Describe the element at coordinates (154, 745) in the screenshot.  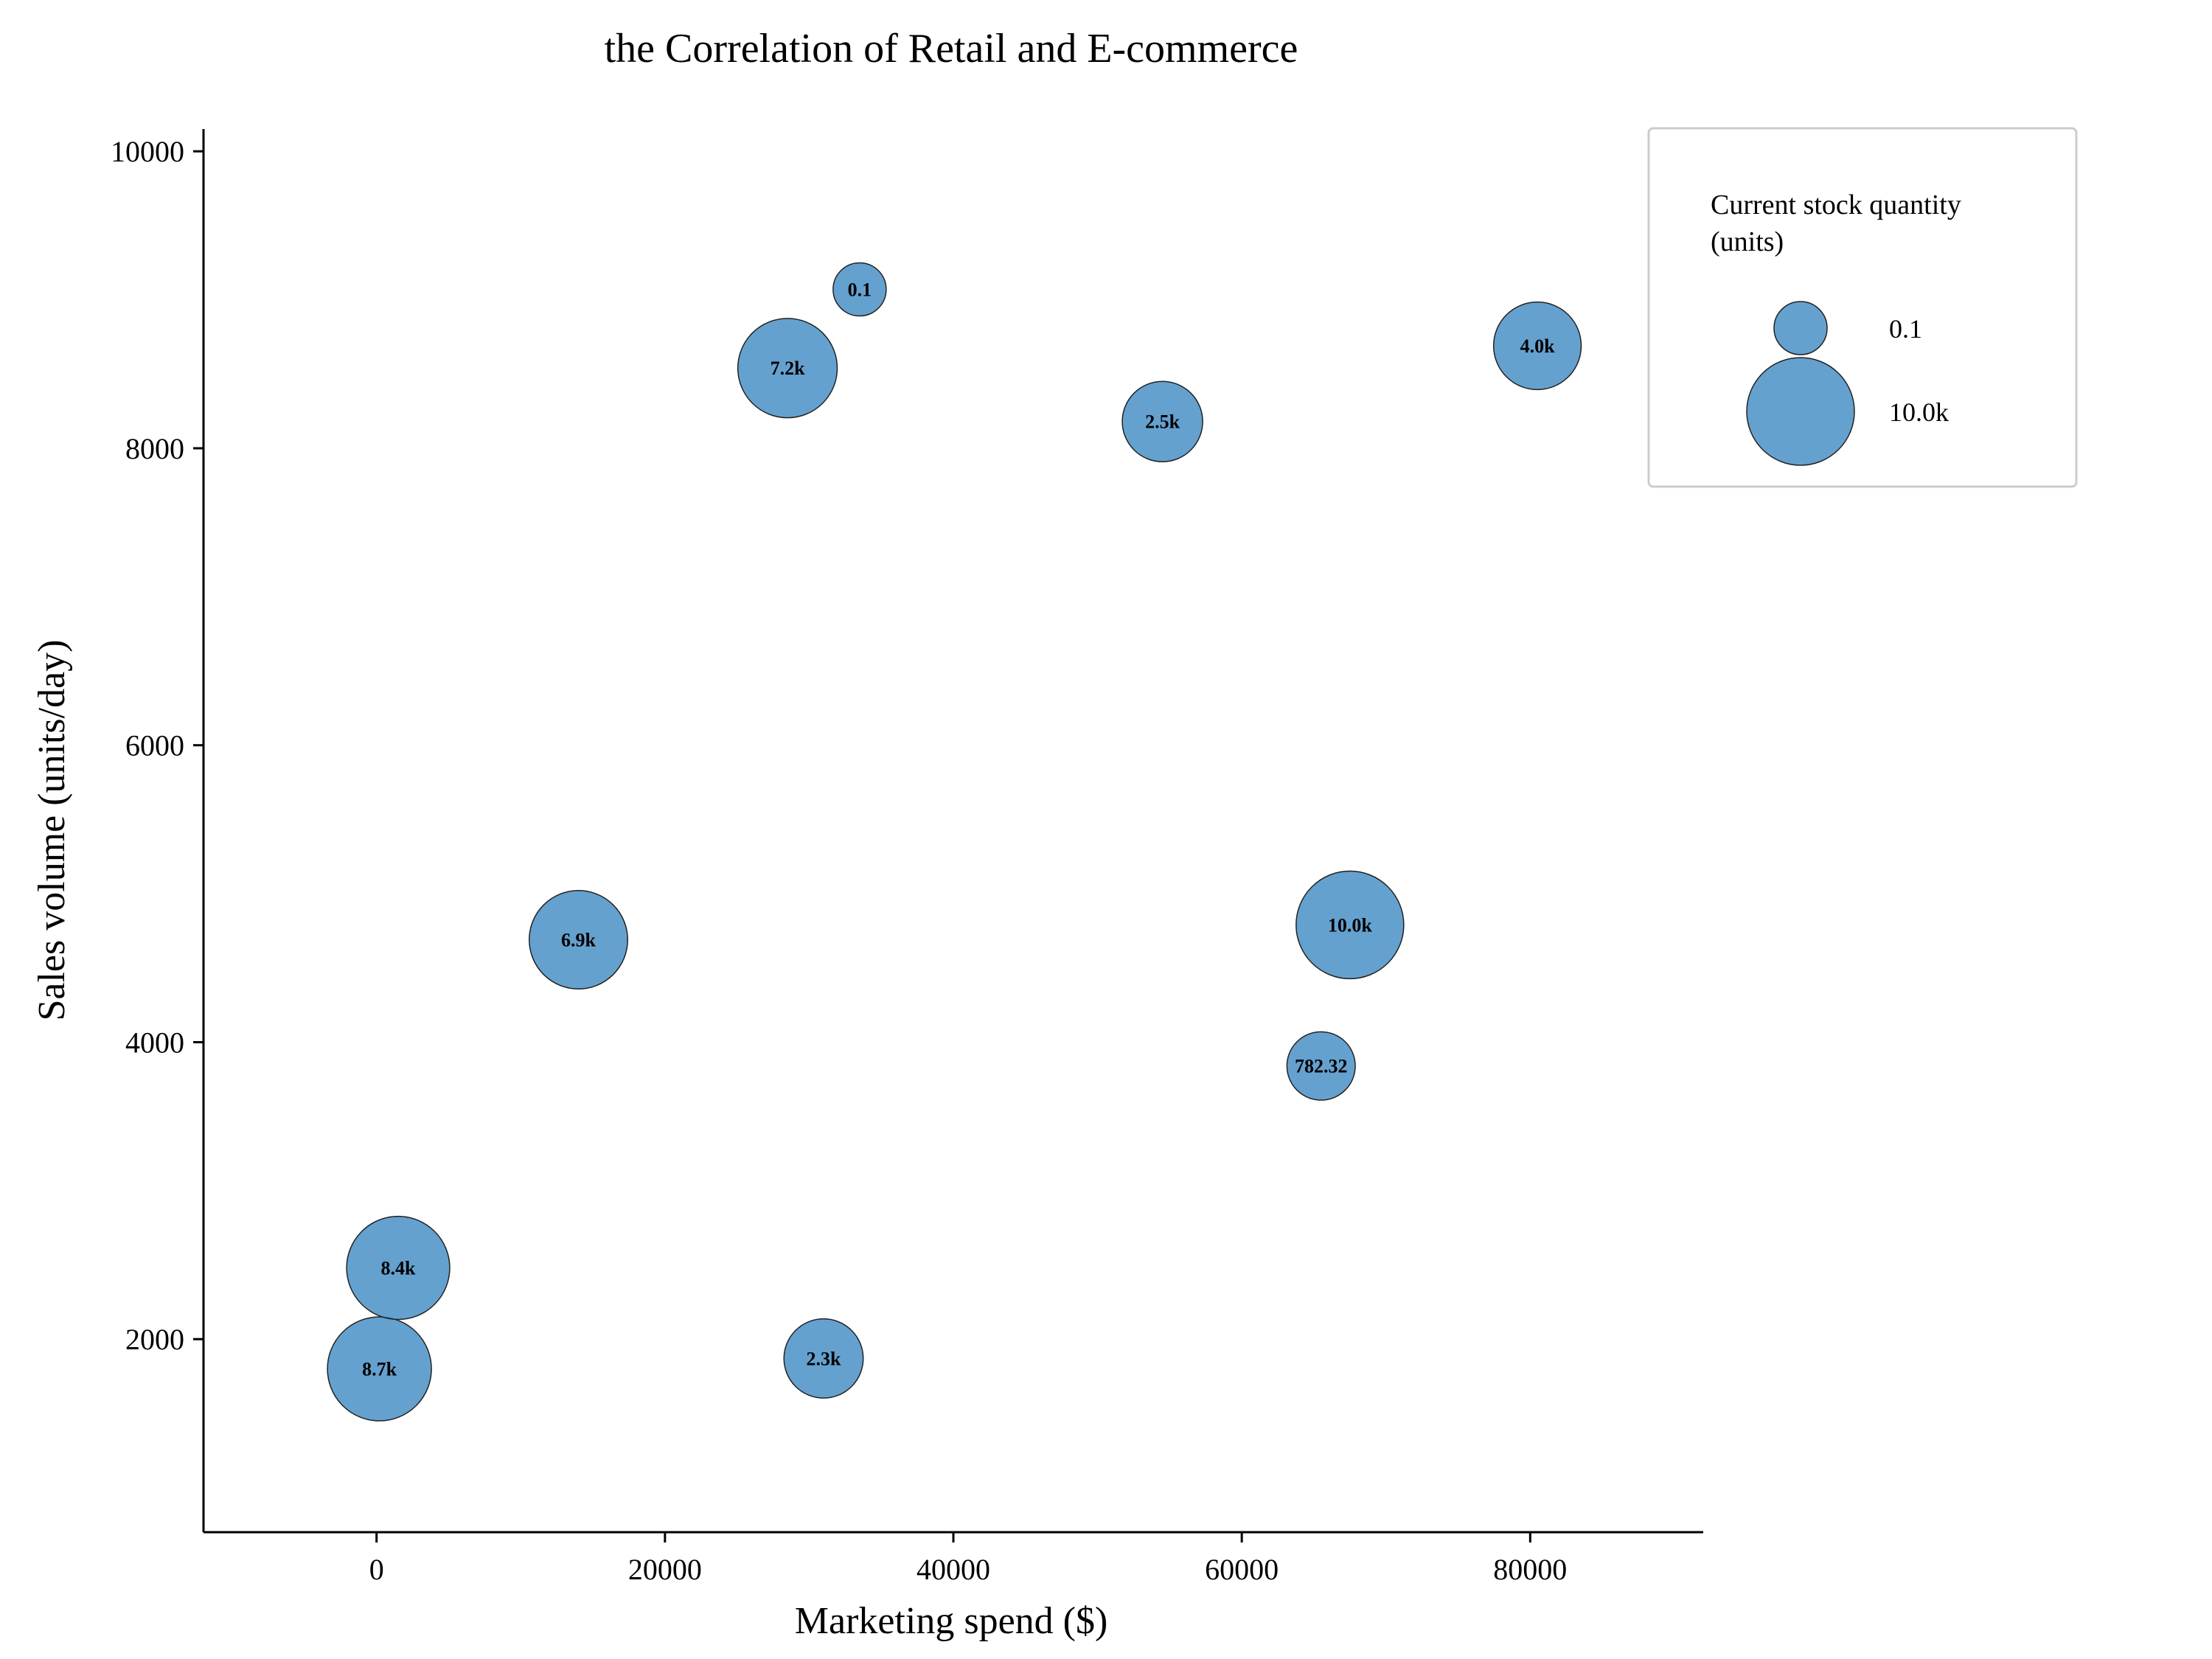
I see `y-tick-label: 6000` at that location.